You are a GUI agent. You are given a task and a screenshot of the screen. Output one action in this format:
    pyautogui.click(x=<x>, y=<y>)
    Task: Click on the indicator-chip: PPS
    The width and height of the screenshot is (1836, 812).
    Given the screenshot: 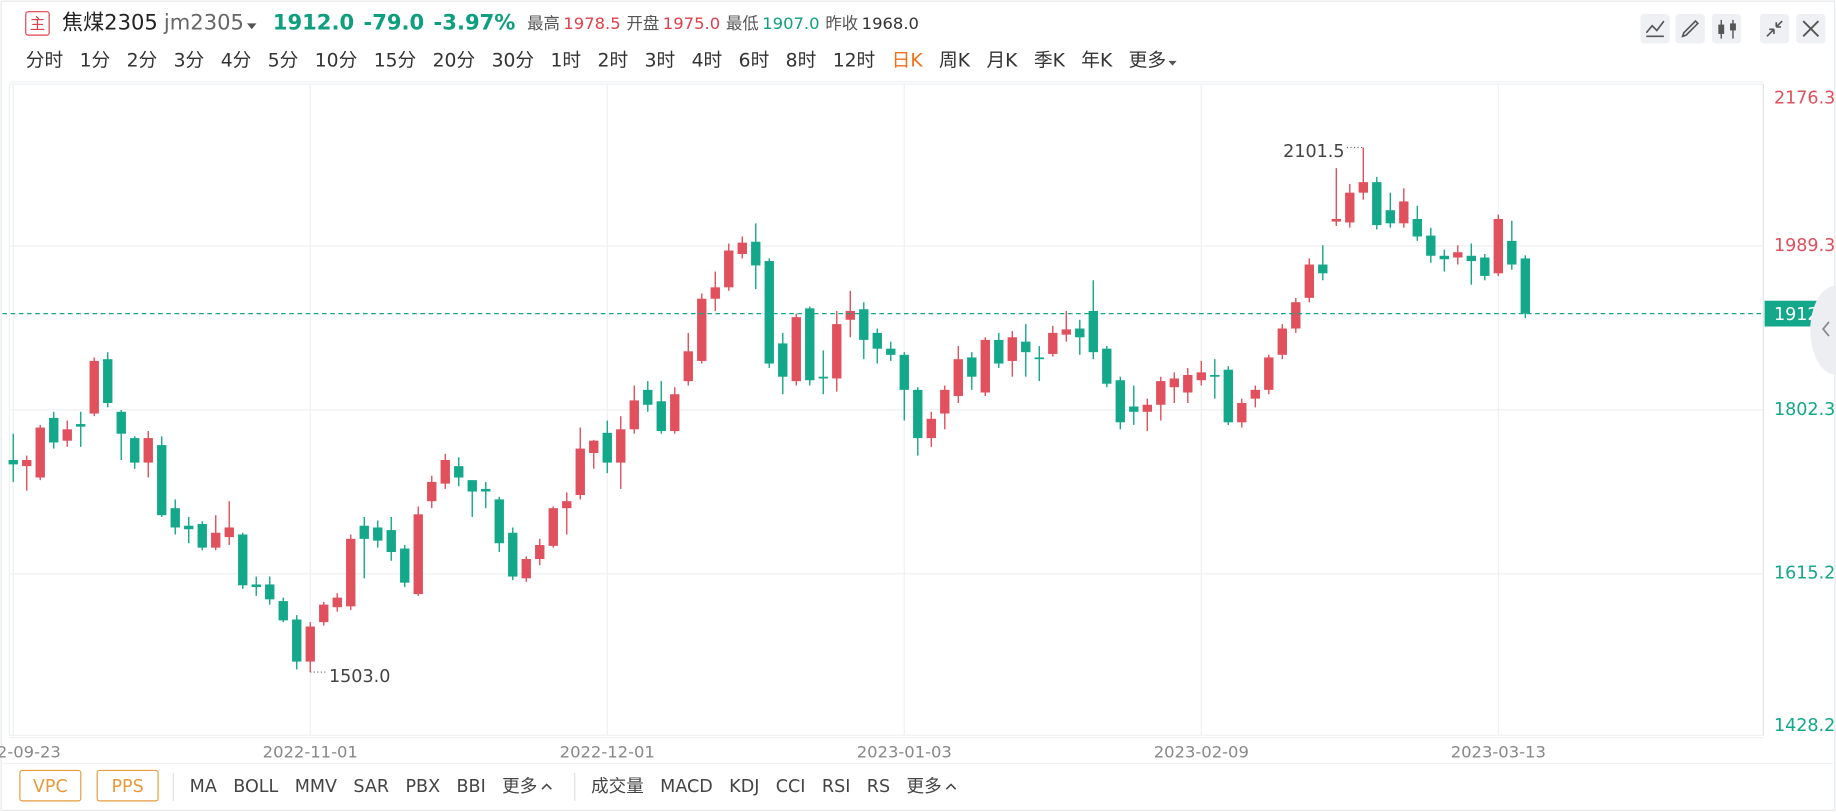 What is the action you would take?
    pyautogui.click(x=127, y=787)
    